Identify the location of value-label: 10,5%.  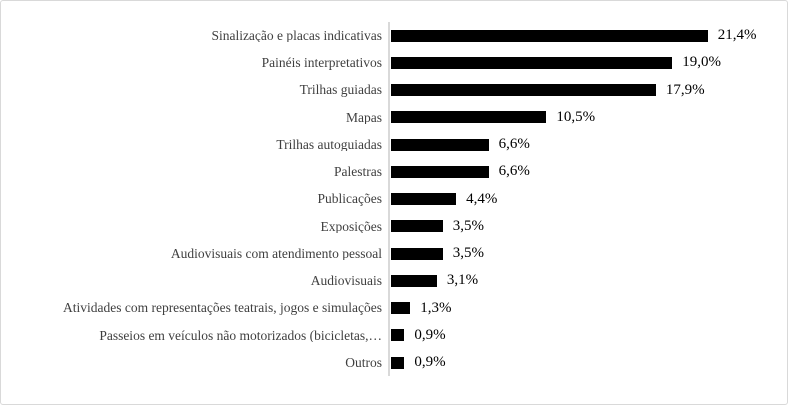
(576, 116).